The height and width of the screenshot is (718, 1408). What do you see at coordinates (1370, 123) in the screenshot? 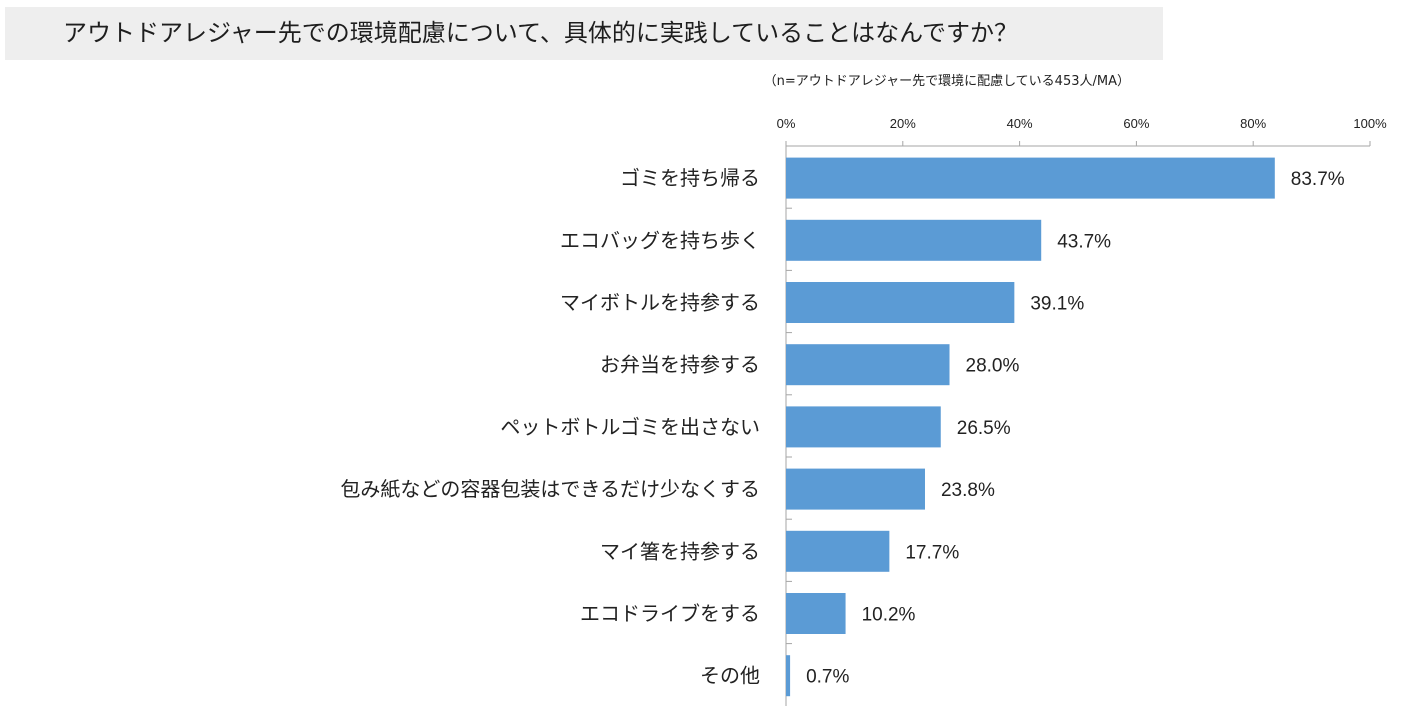
I see `x-tick-label: 100%` at bounding box center [1370, 123].